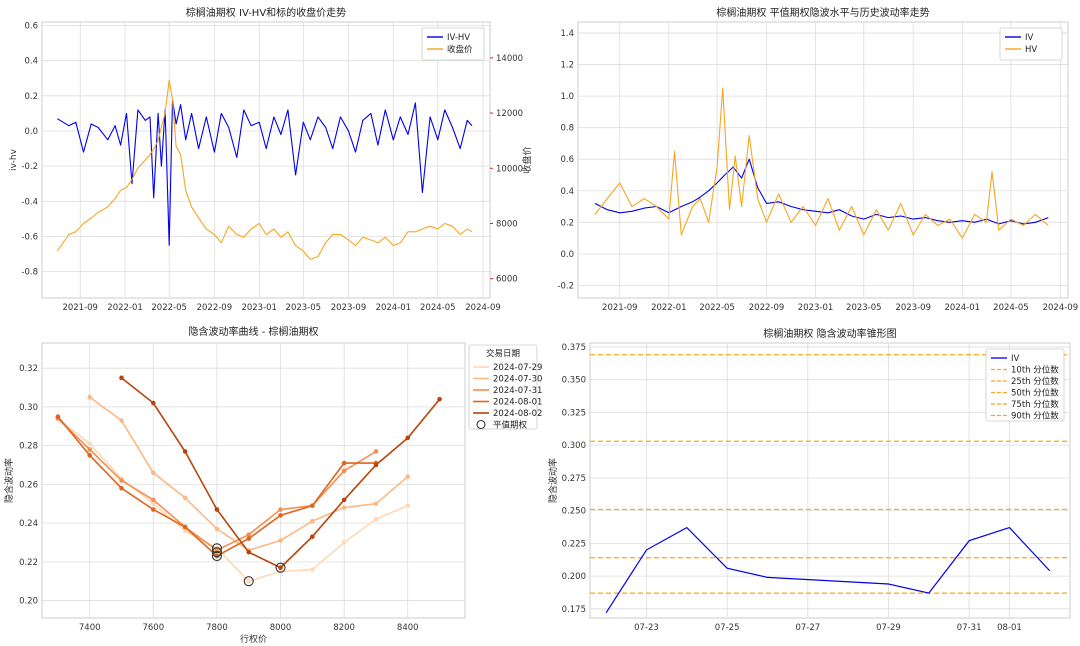 The width and height of the screenshot is (1080, 646). What do you see at coordinates (217, 628) in the screenshot?
I see `x-tick-label: 7800` at bounding box center [217, 628].